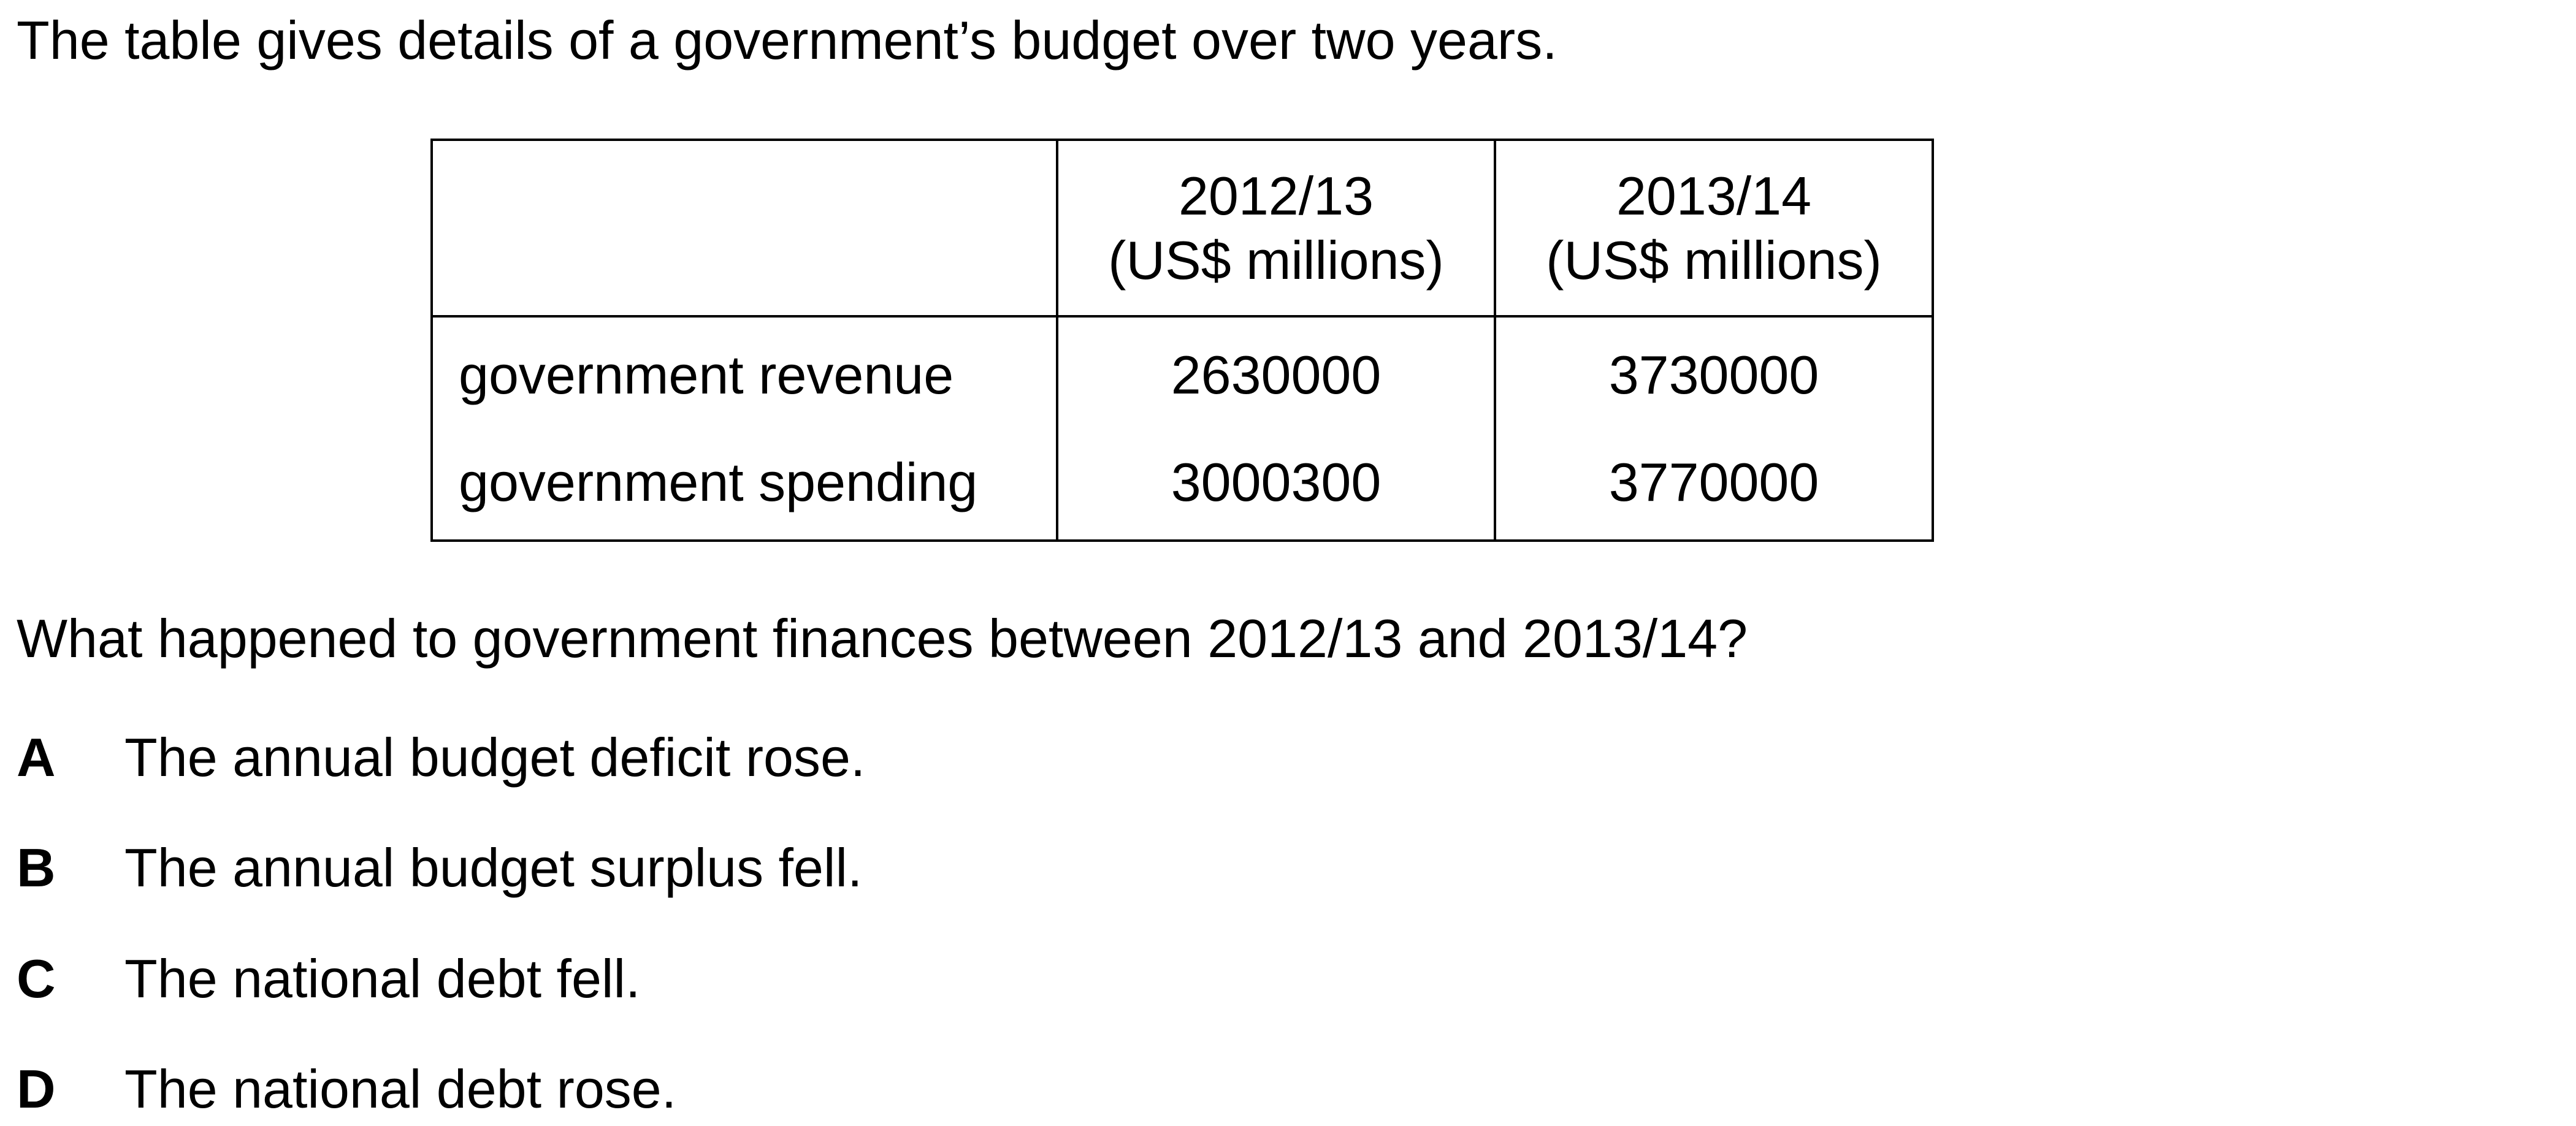 The height and width of the screenshot is (1126, 2576). Describe the element at coordinates (1276, 373) in the screenshot. I see `cell-revenue-2012-13: 2630000` at that location.